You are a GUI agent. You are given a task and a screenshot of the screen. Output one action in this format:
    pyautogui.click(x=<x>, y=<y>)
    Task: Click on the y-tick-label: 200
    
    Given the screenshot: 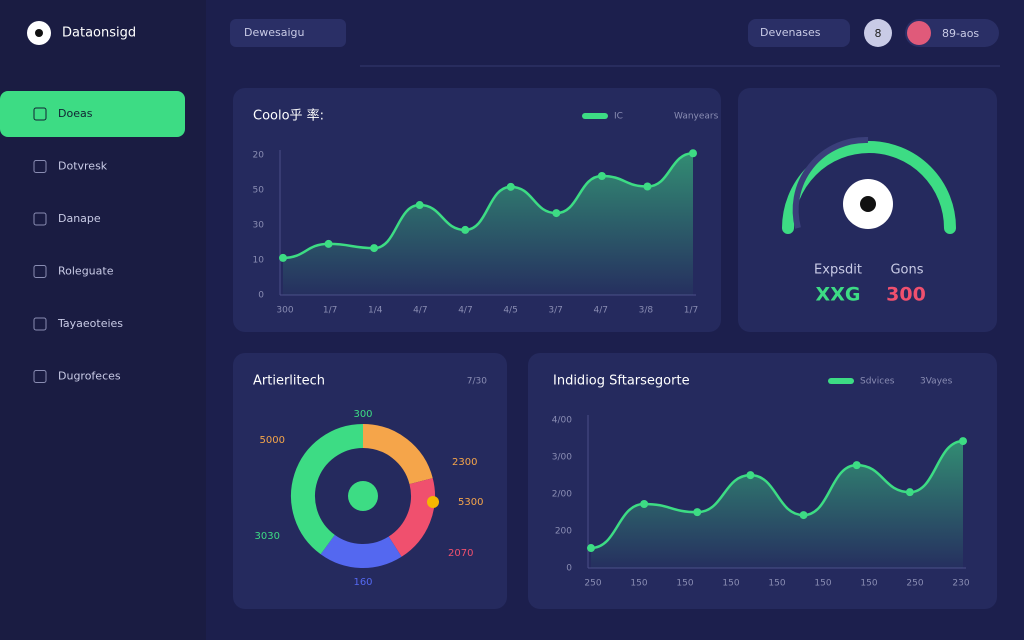 What is the action you would take?
    pyautogui.click(x=563, y=532)
    